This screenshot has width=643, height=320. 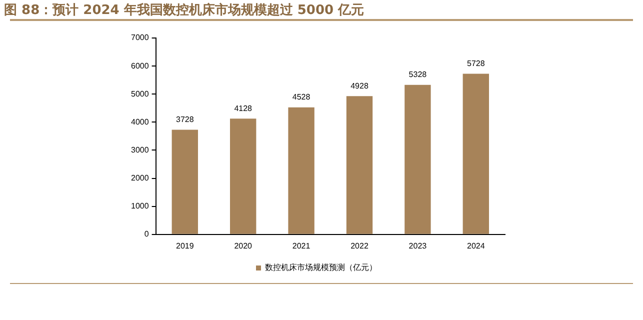 What do you see at coordinates (301, 97) in the screenshot?
I see `data-label: 4528` at bounding box center [301, 97].